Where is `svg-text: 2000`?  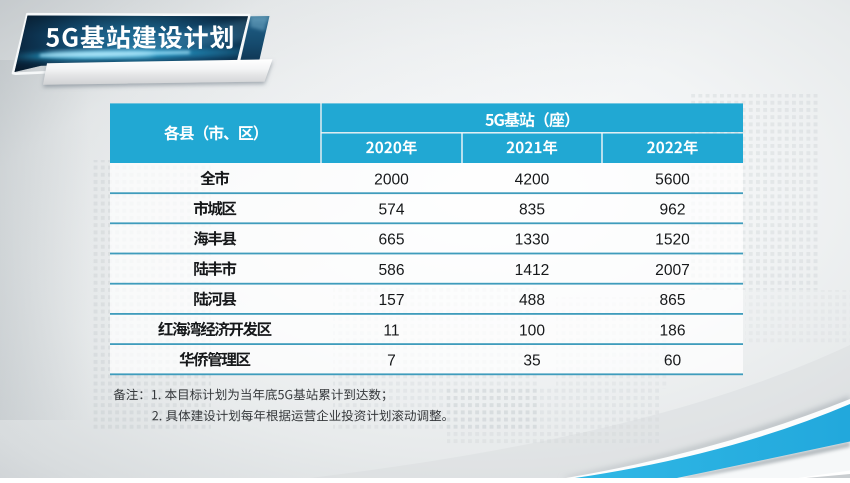 svg-text: 2000 is located at coordinates (391, 179).